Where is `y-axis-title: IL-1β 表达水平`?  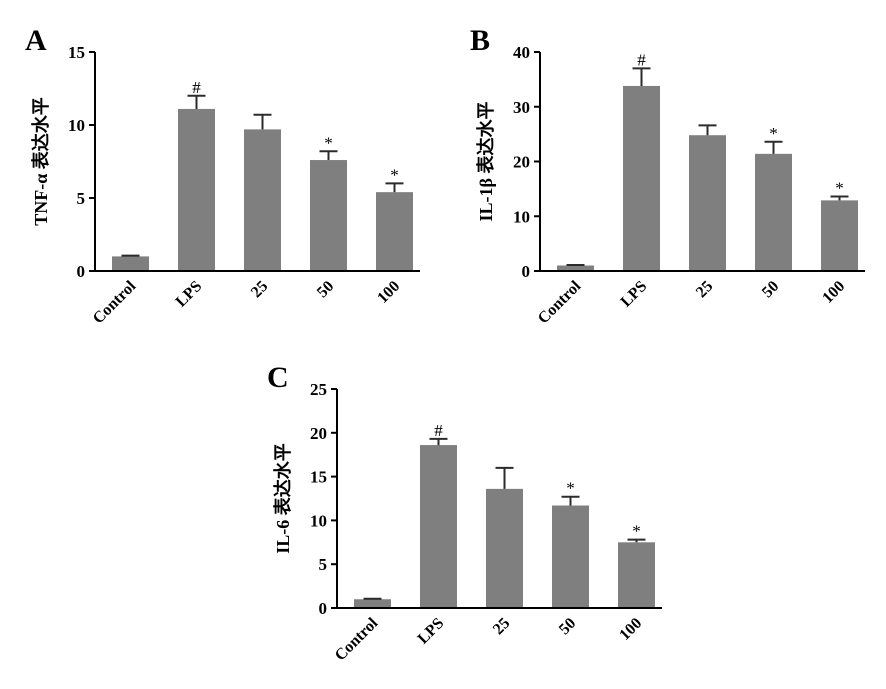
y-axis-title: IL-1β 表达水平 is located at coordinates (485, 162).